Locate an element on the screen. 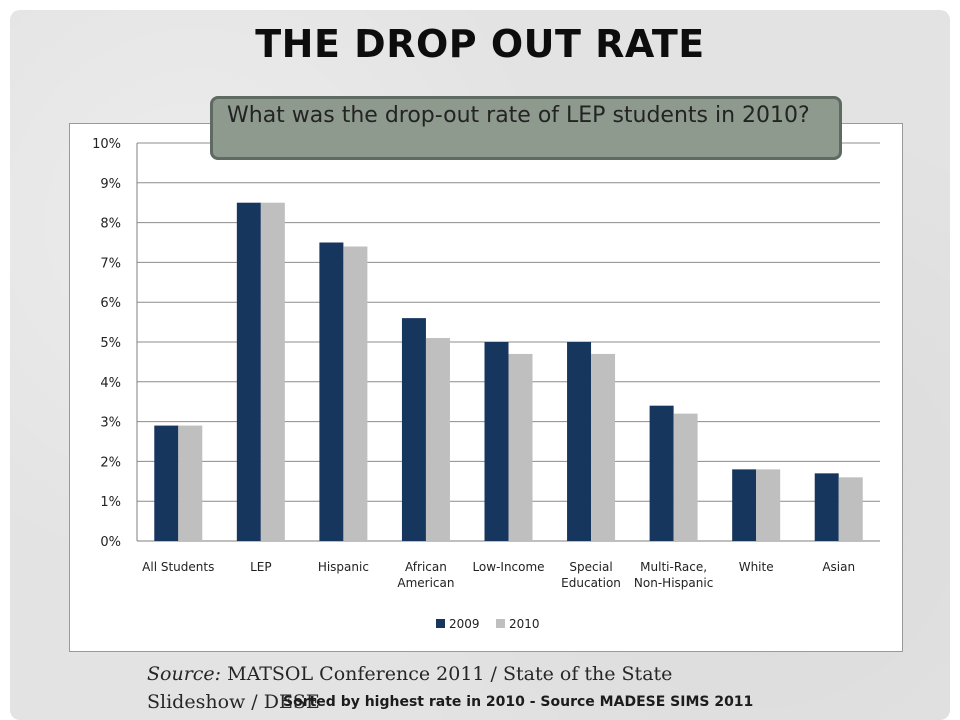 This screenshot has width=960, height=720. y-tick-label: 5% is located at coordinates (110, 343).